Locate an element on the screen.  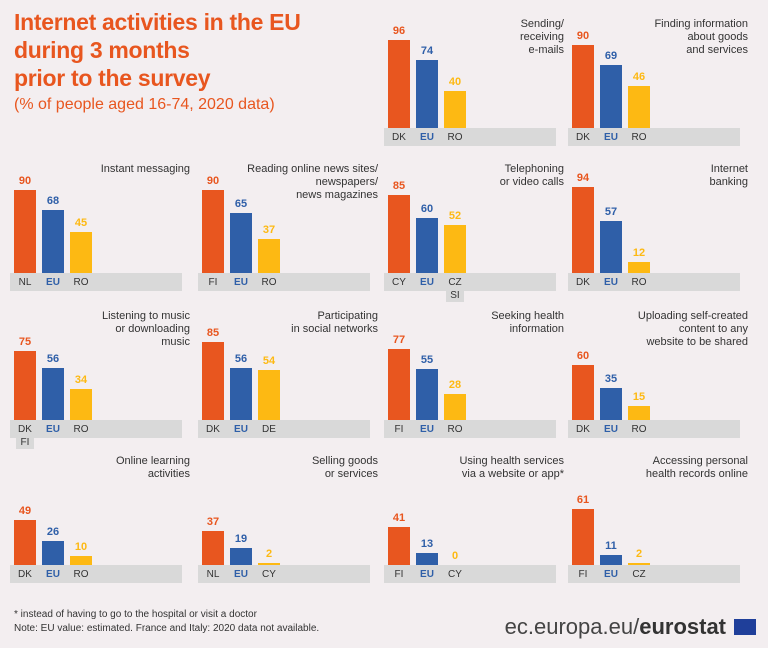
value-label: 94 is located at coordinates (583, 177).